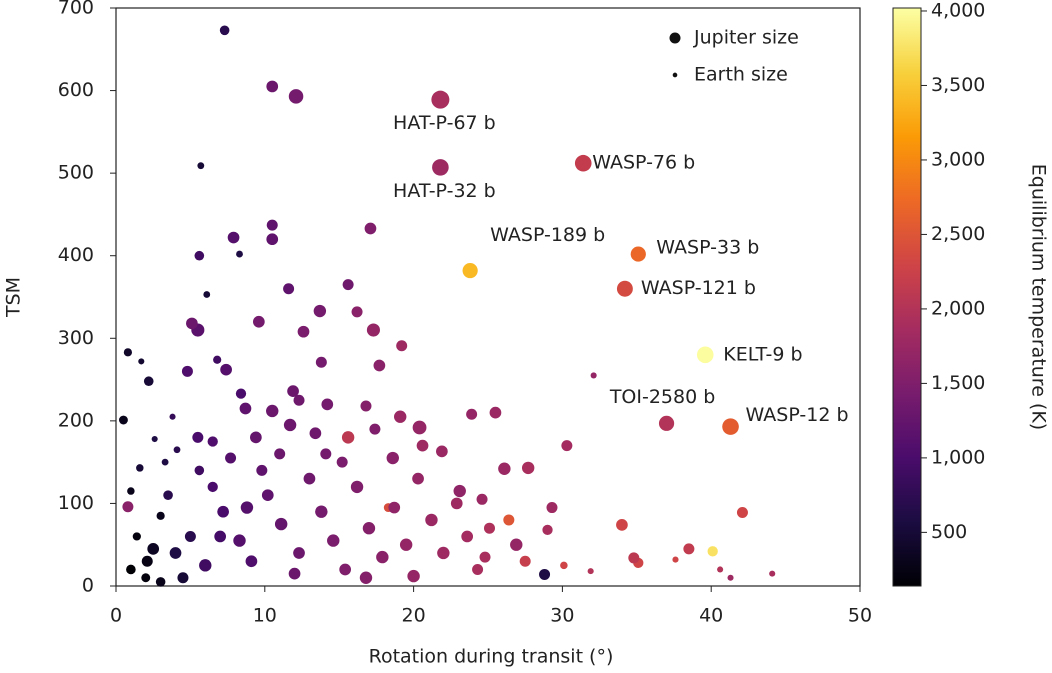 The height and width of the screenshot is (673, 1052). I want to click on y-axis-label: TSM, so click(14, 297).